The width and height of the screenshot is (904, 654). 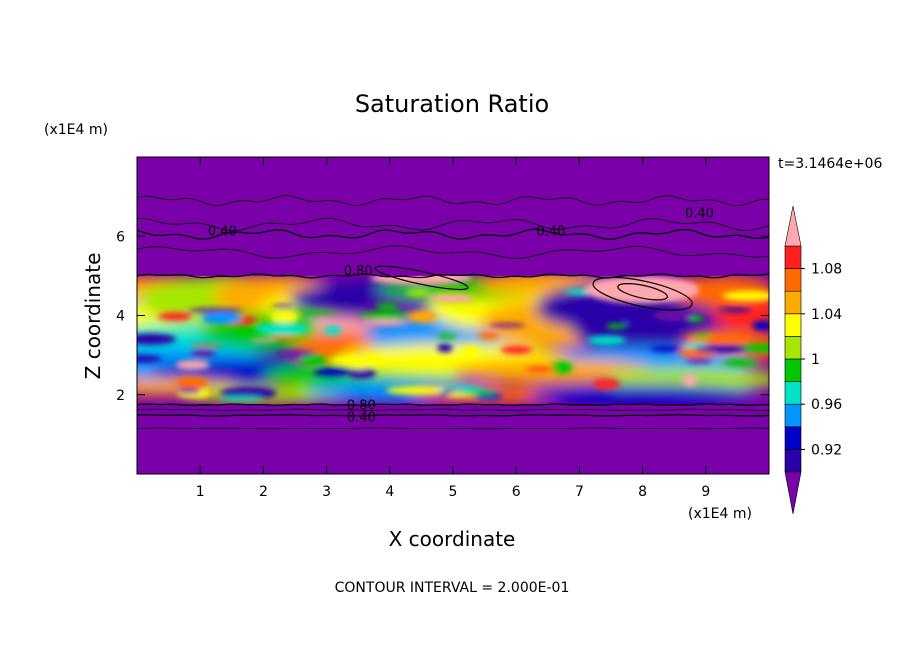 What do you see at coordinates (793, 493) in the screenshot?
I see `colorbar-under-triangle` at bounding box center [793, 493].